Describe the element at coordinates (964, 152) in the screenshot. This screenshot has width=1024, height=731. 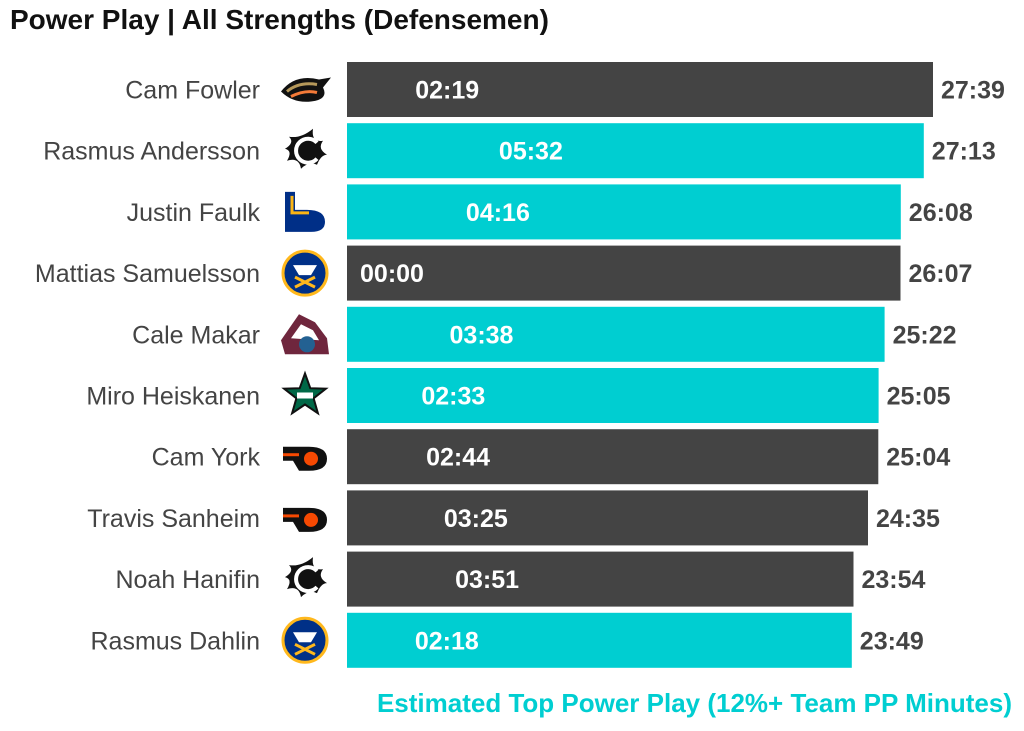
I see `total-time-label: 27:13` at that location.